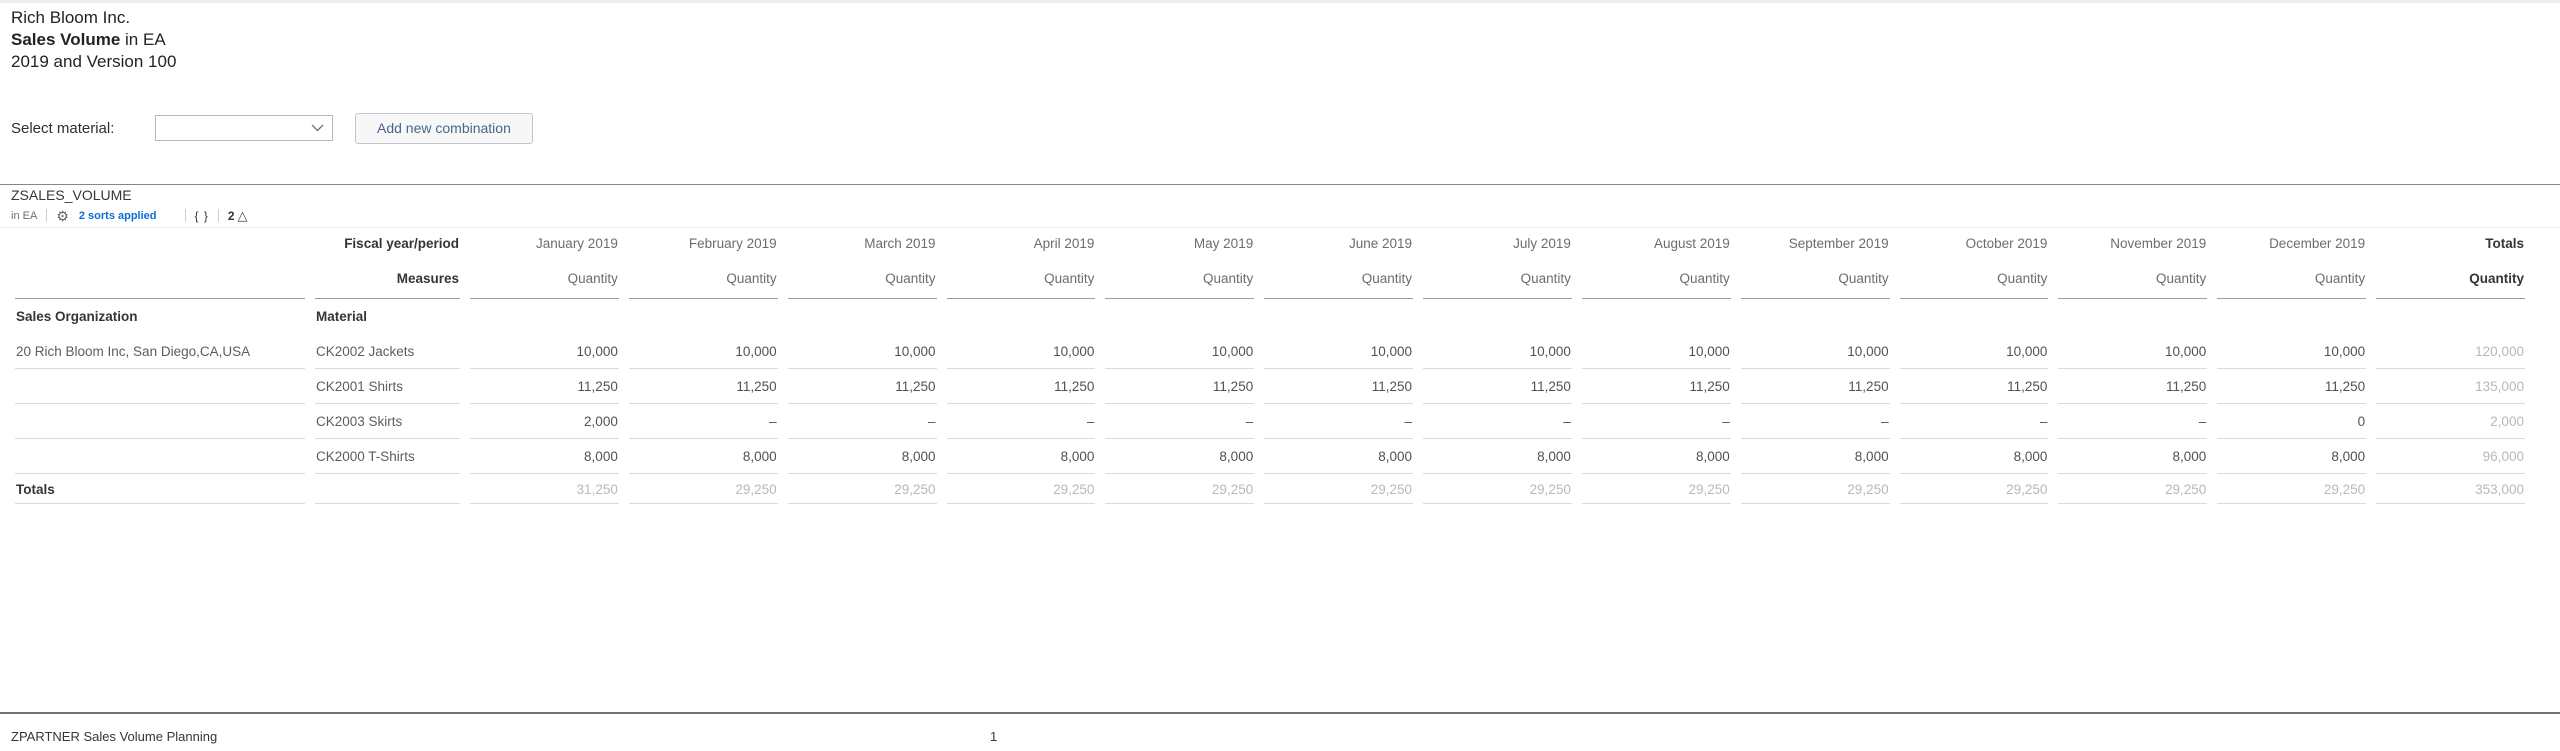 Image resolution: width=2560 pixels, height=751 pixels. Describe the element at coordinates (387, 456) in the screenshot. I see `material-member-cell: CK2000 T-Shirts` at that location.